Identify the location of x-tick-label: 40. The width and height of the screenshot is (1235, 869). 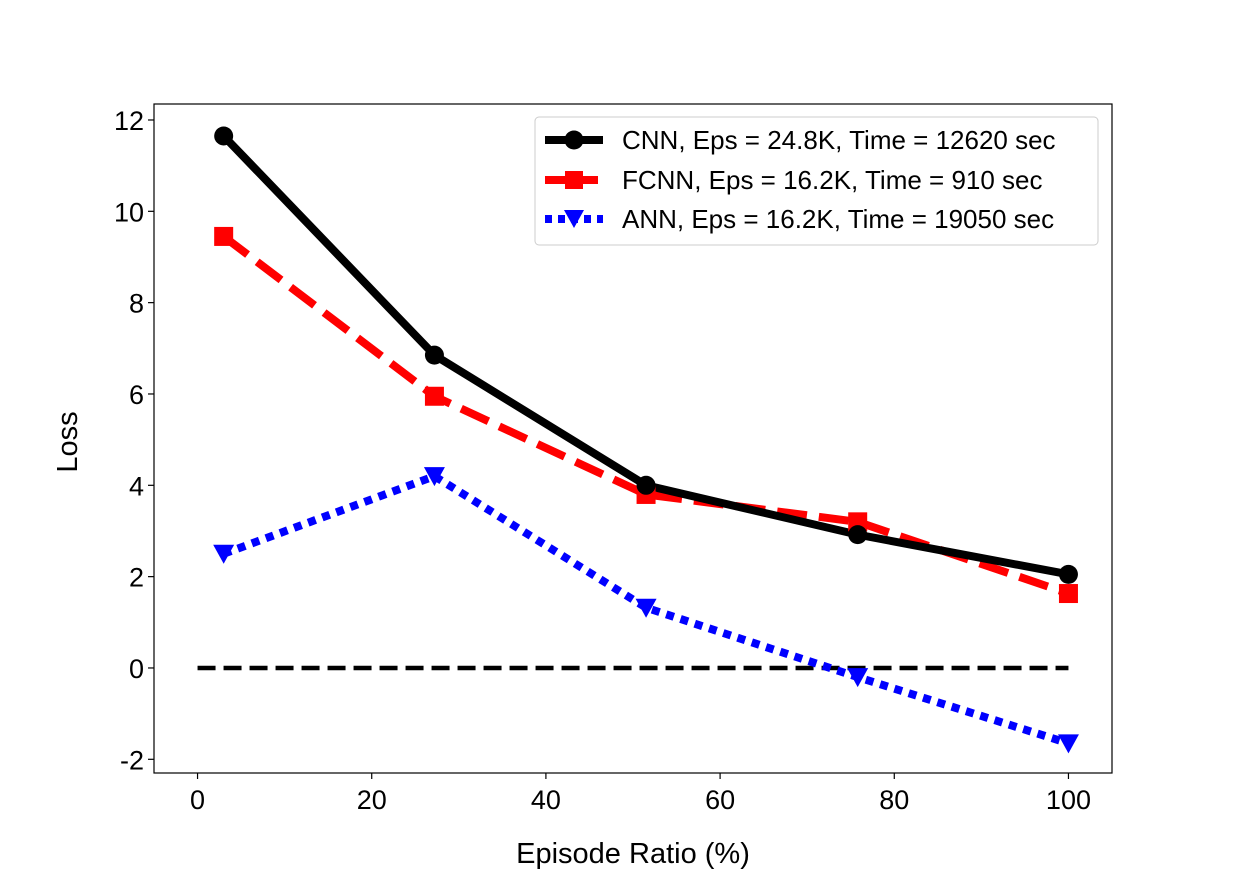
(546, 800).